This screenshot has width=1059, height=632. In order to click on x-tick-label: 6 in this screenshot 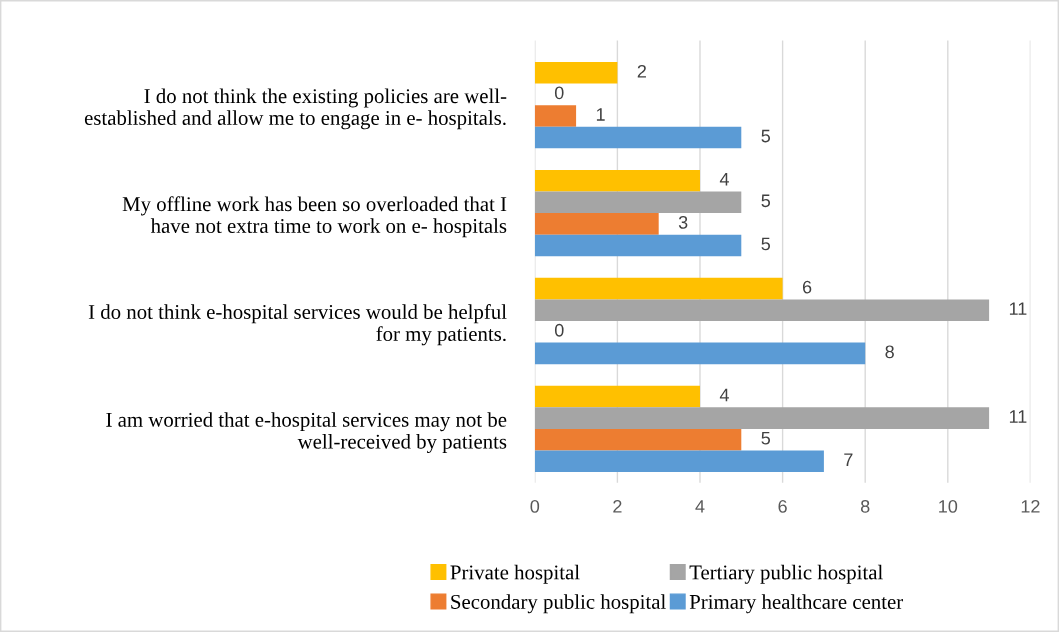, I will do `click(782, 506)`.